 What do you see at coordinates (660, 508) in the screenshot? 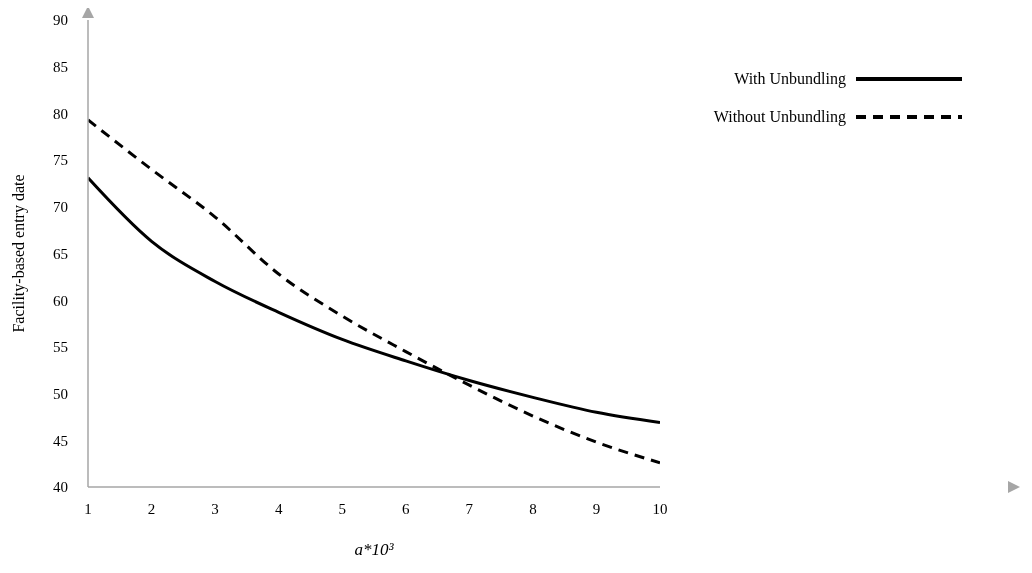
I see `x-tick-label: 10` at bounding box center [660, 508].